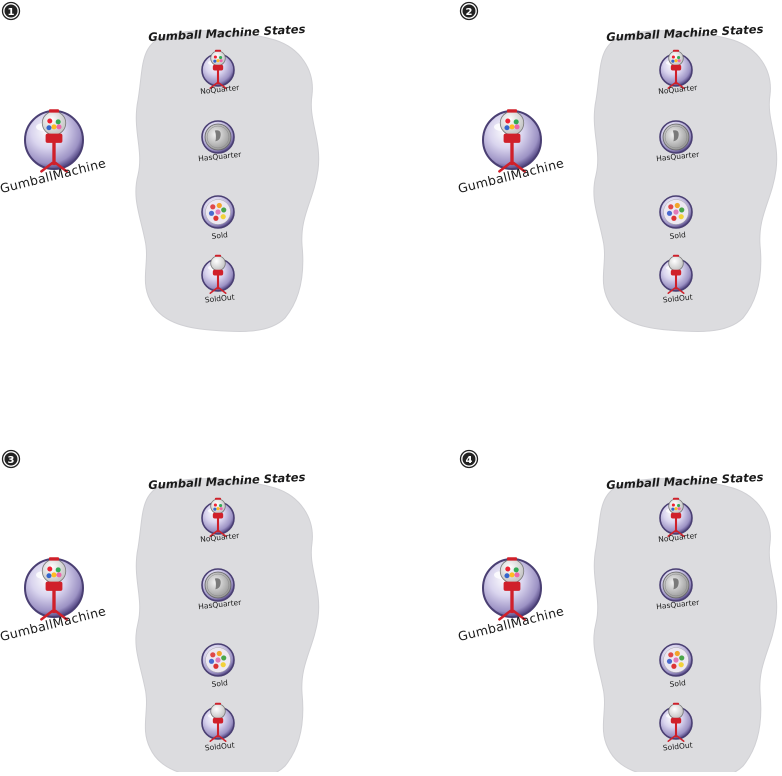 This screenshot has width=782, height=776. I want to click on panel-number: 2, so click(469, 12).